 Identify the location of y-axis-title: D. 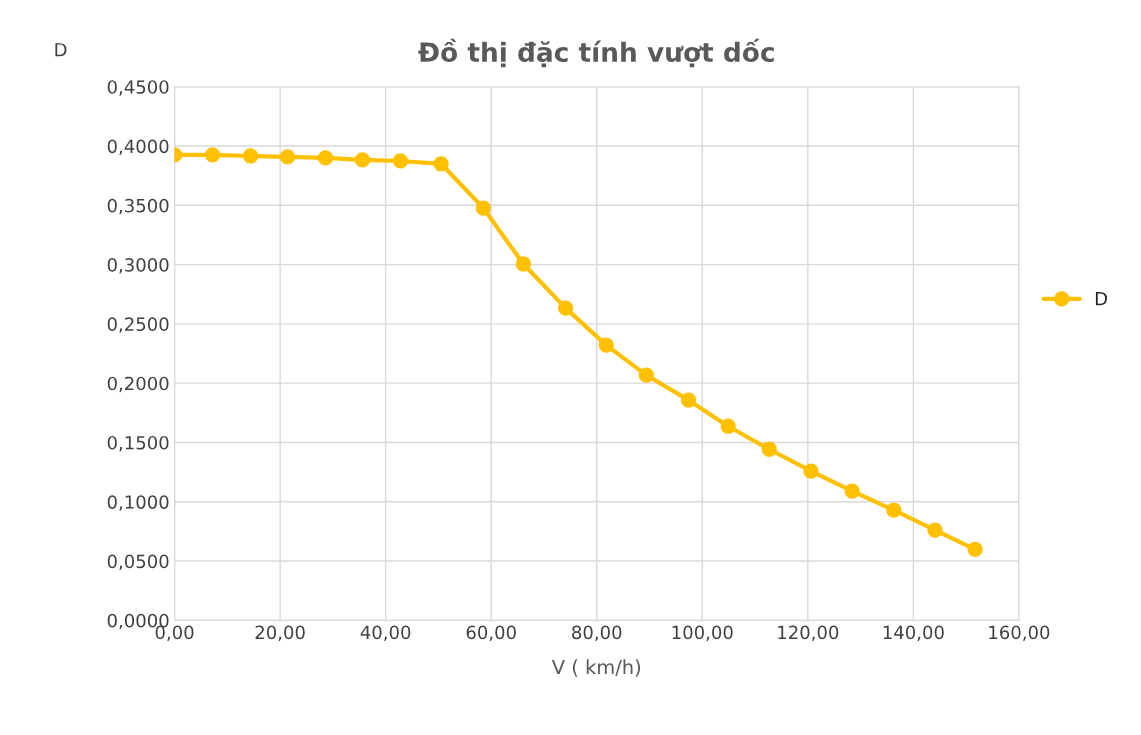
(61, 50).